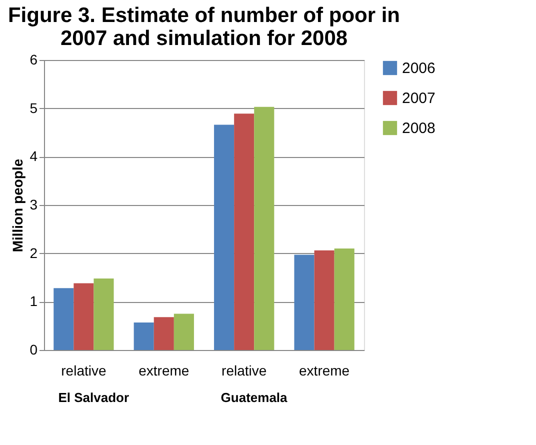  What do you see at coordinates (34, 60) in the screenshot?
I see `y-tick-label: 6` at bounding box center [34, 60].